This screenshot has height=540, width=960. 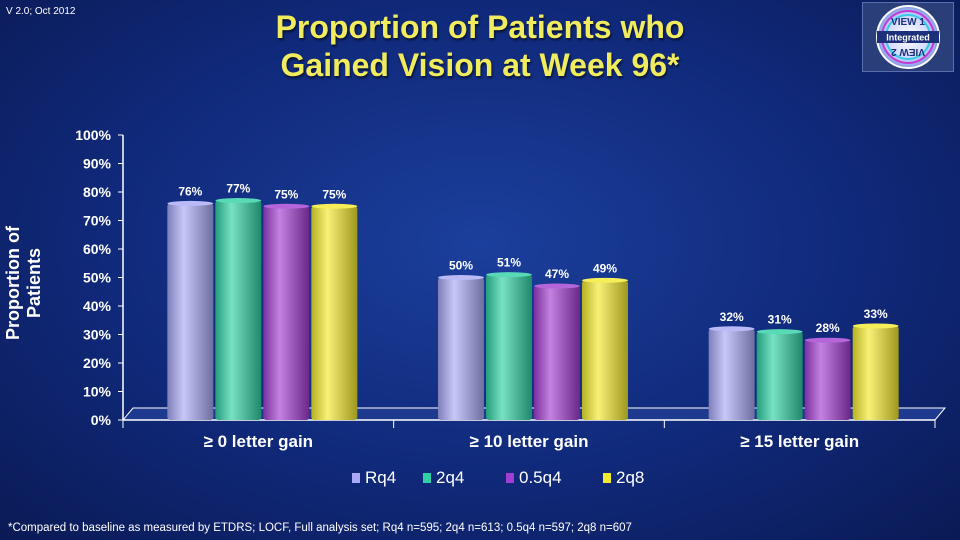 What do you see at coordinates (97, 164) in the screenshot?
I see `y-tick-label: 90%` at bounding box center [97, 164].